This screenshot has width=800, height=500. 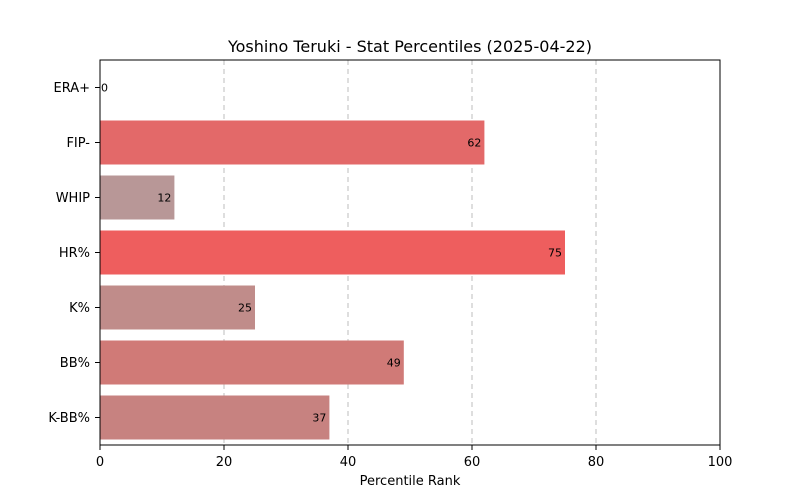 I want to click on y-axis: ERA+ FIP- WHIP HR% K% BB% K-BB%, so click(x=74, y=253).